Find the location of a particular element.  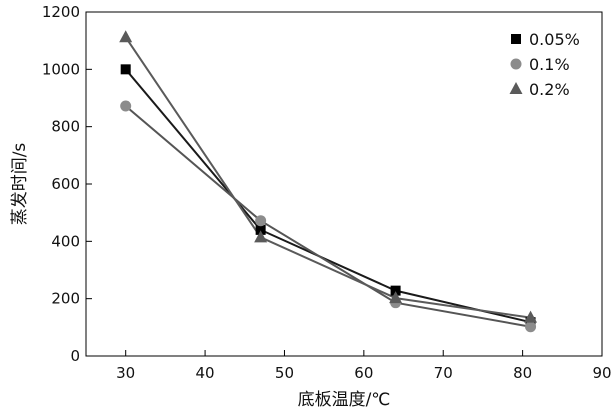

x-tick-label: 50 is located at coordinates (284, 373).